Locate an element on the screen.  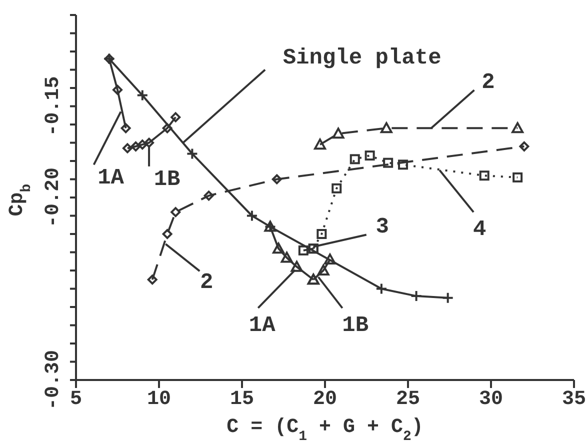
x-tick-label: 25 is located at coordinates (408, 400).